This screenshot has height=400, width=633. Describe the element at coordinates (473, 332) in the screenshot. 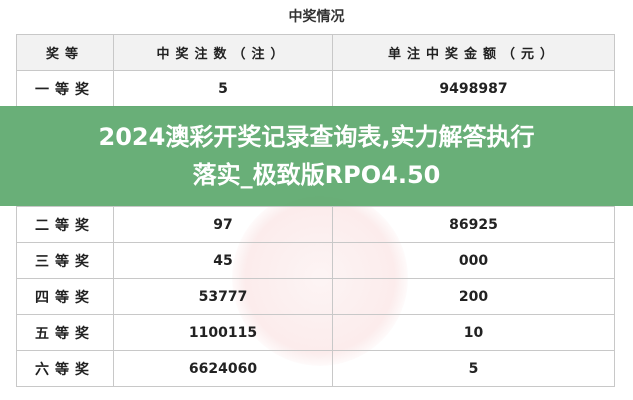

I see `cell-amount: 10` at that location.